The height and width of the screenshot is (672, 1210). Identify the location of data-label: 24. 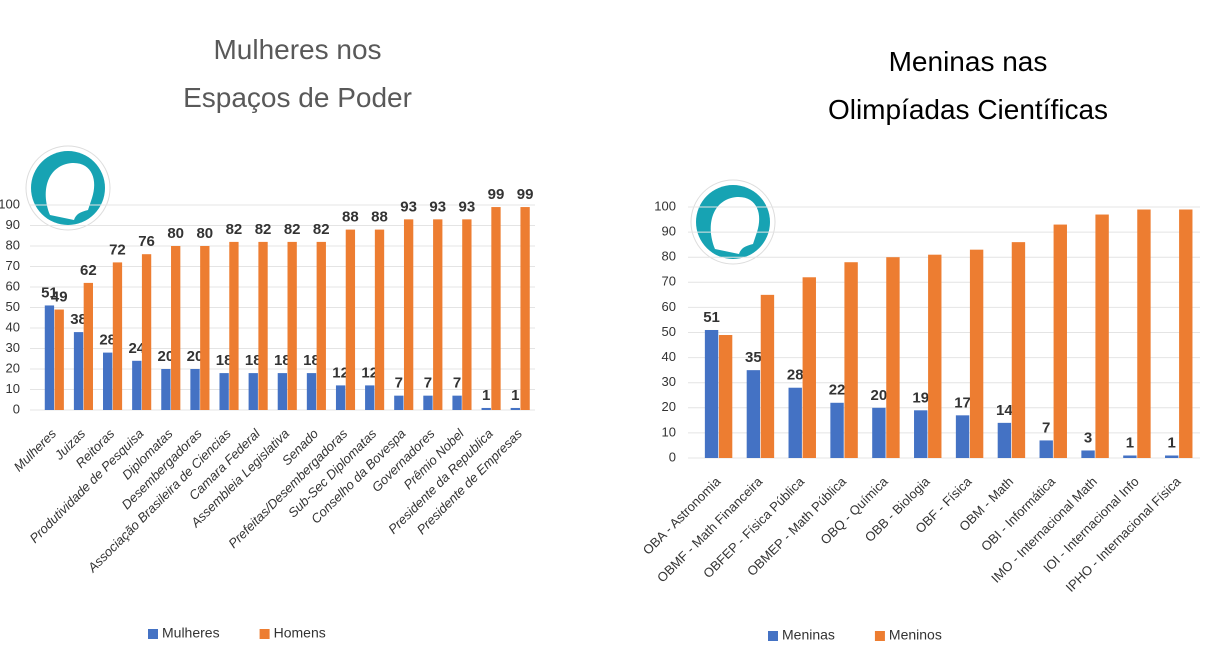
(136, 348).